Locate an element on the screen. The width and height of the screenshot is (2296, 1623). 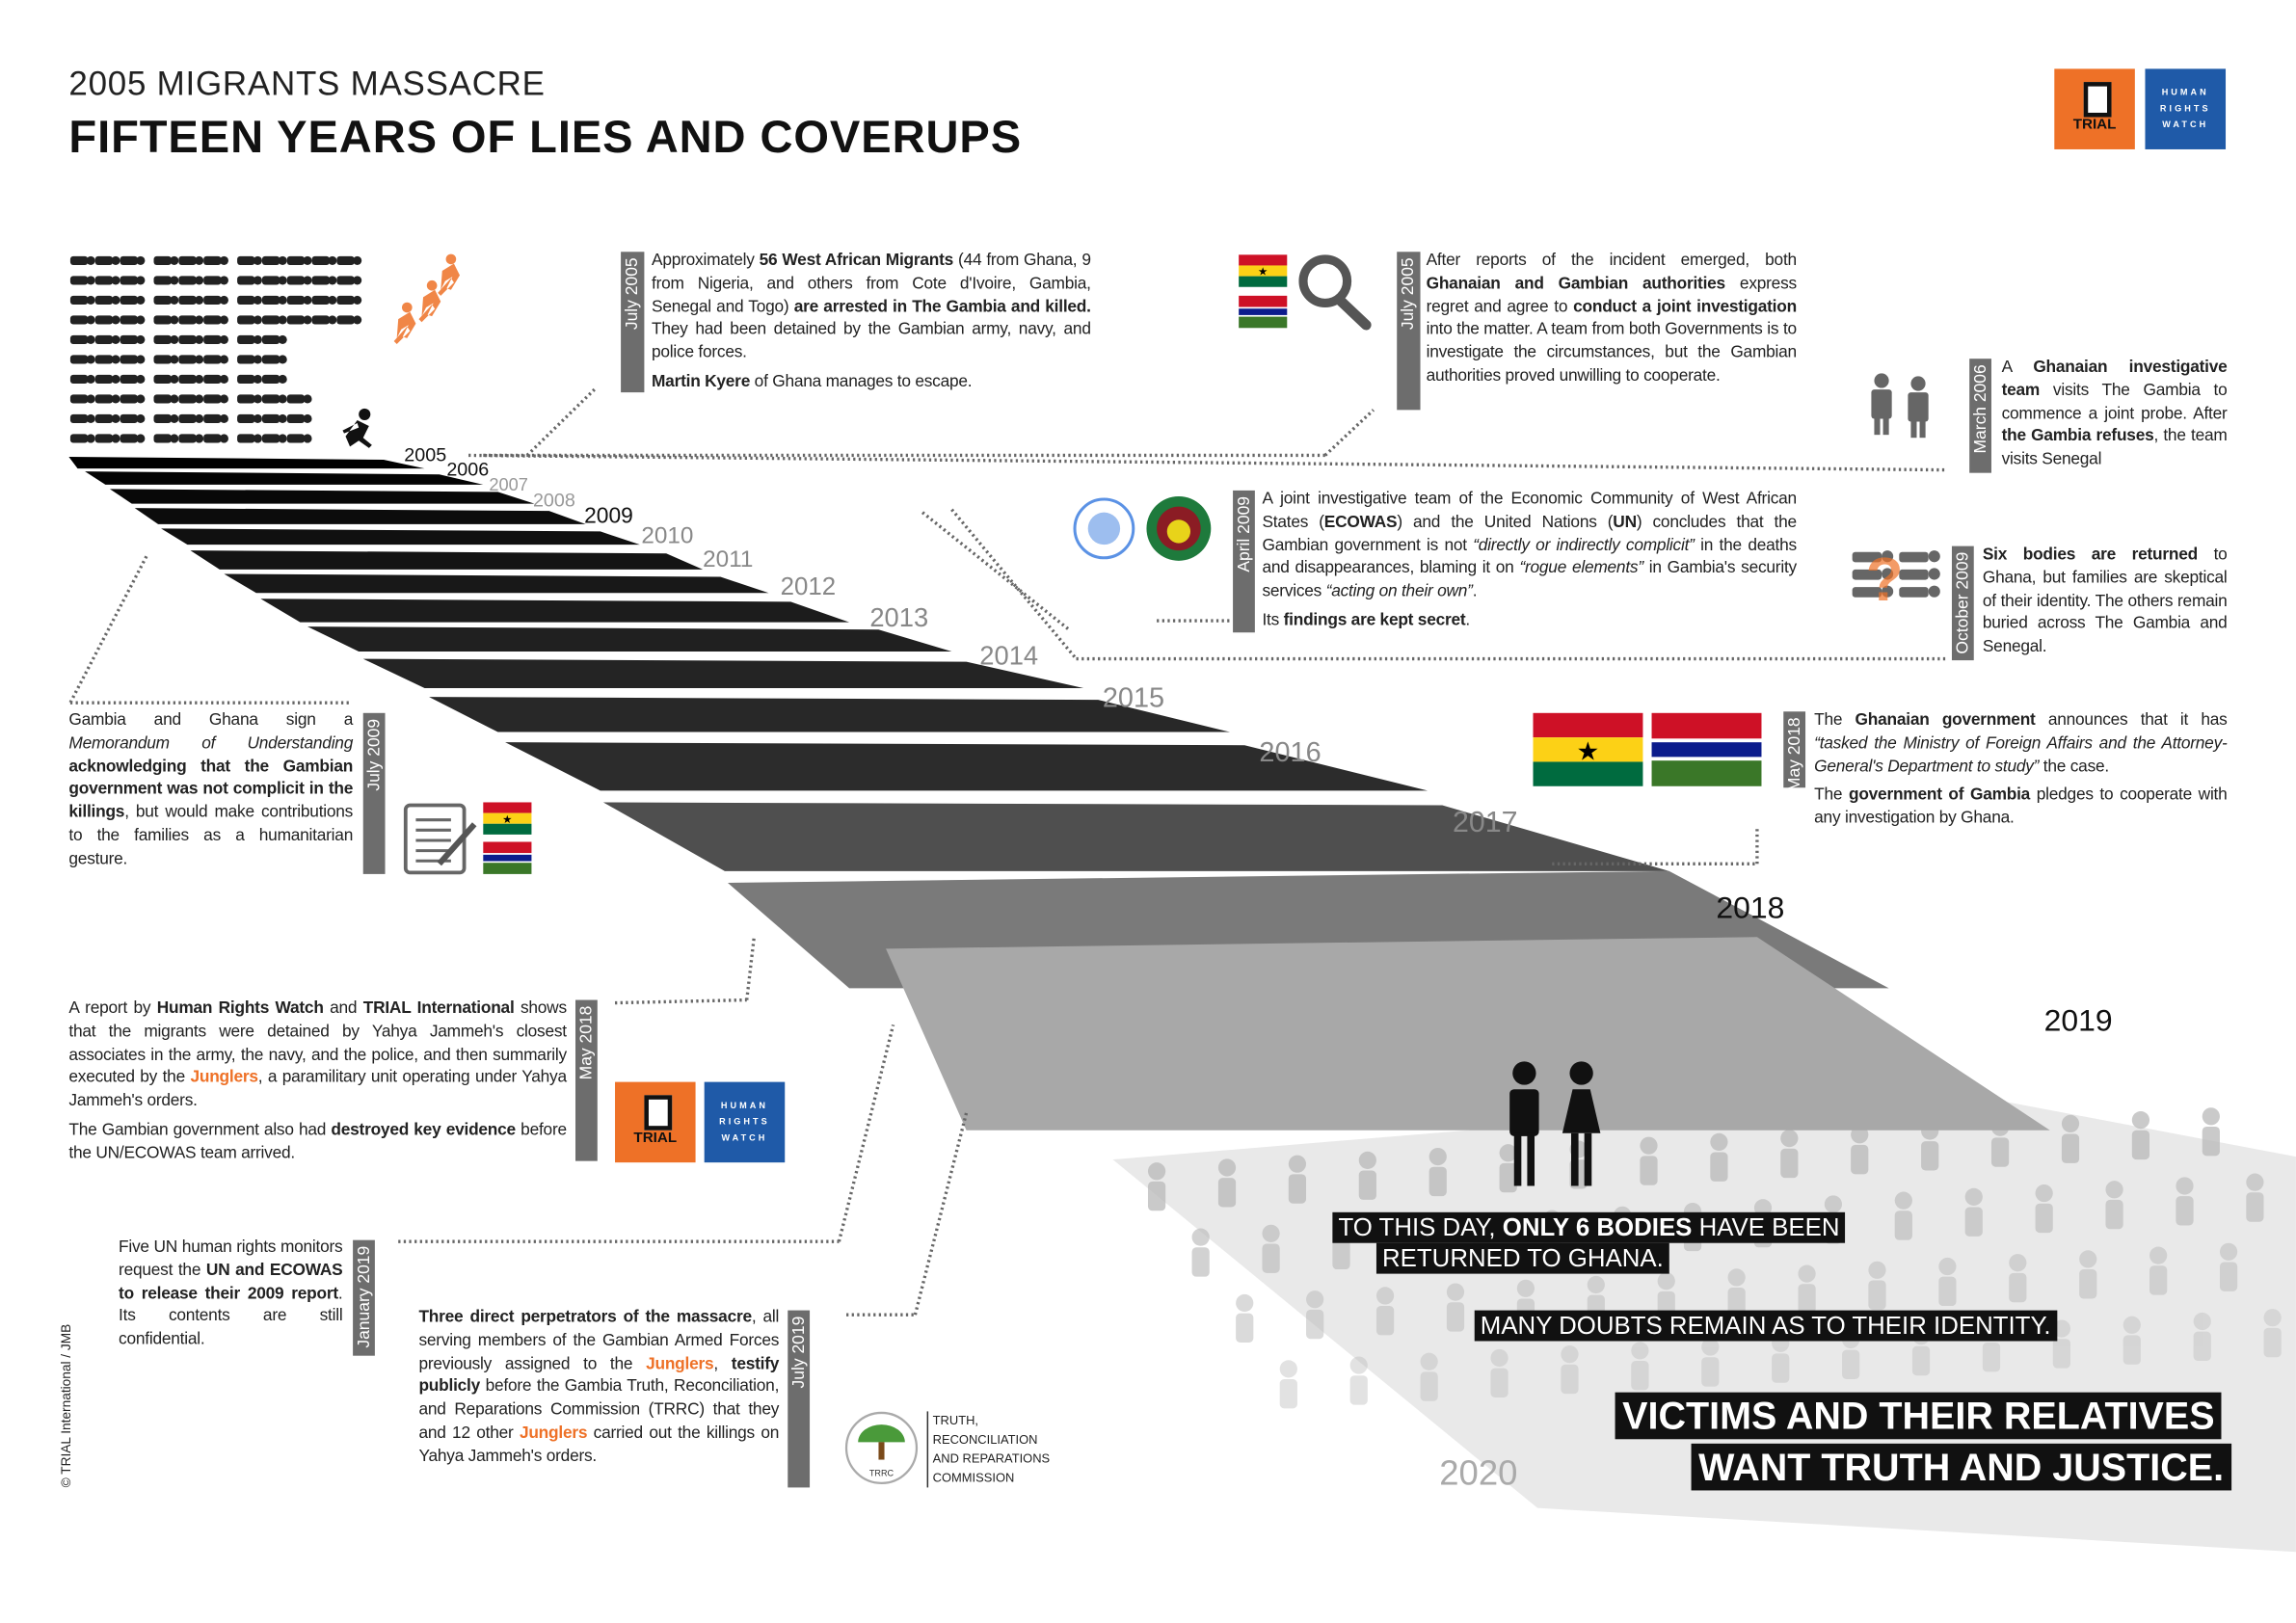
timeline-band-2006 is located at coordinates (284, 478).